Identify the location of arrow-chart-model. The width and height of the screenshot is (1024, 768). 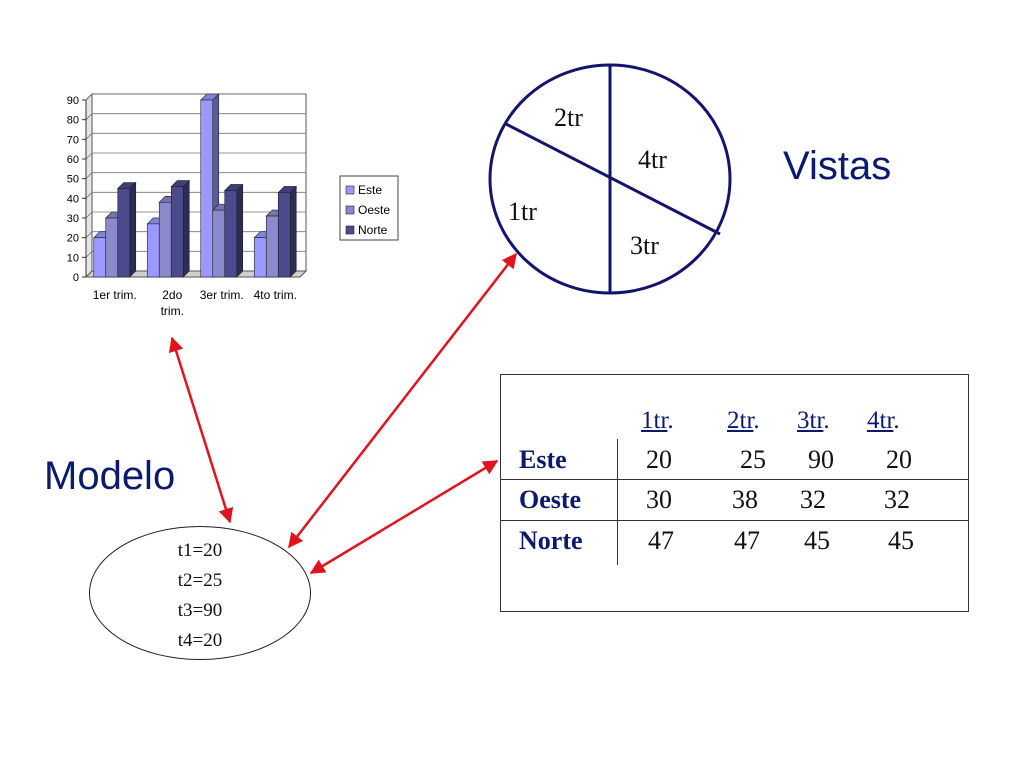
(201, 430).